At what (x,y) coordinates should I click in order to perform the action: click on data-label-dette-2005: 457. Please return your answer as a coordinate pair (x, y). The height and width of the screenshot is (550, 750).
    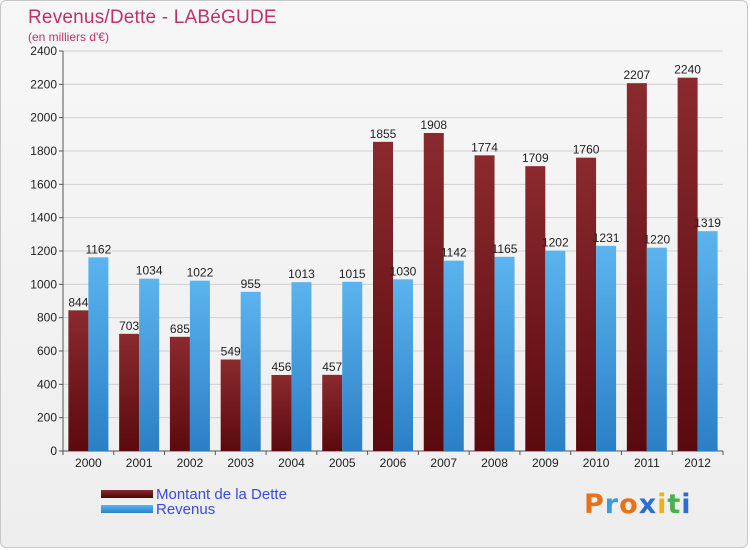
    Looking at the image, I should click on (332, 367).